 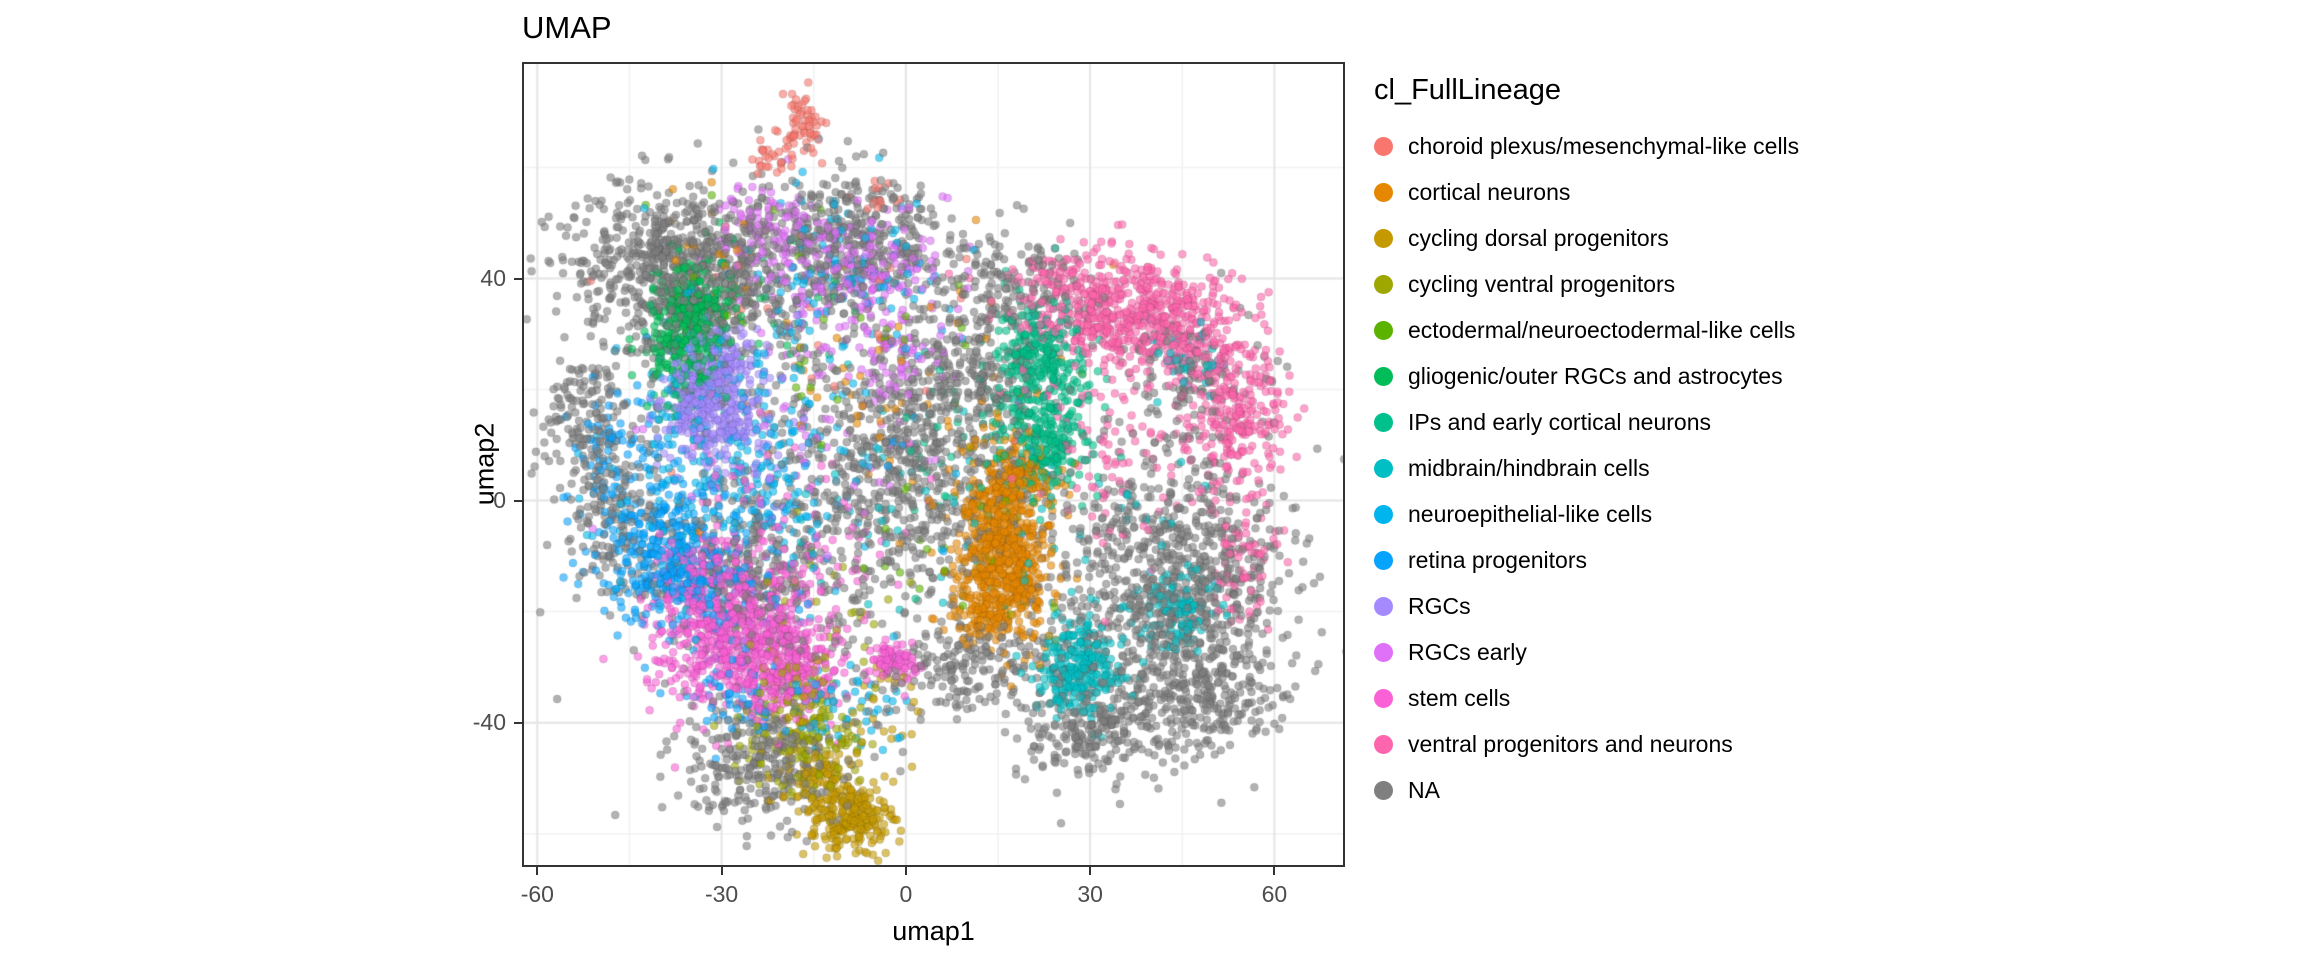 What do you see at coordinates (1604, 145) in the screenshot?
I see `legend-label: choroid plexus/mesenchymal-like cells` at bounding box center [1604, 145].